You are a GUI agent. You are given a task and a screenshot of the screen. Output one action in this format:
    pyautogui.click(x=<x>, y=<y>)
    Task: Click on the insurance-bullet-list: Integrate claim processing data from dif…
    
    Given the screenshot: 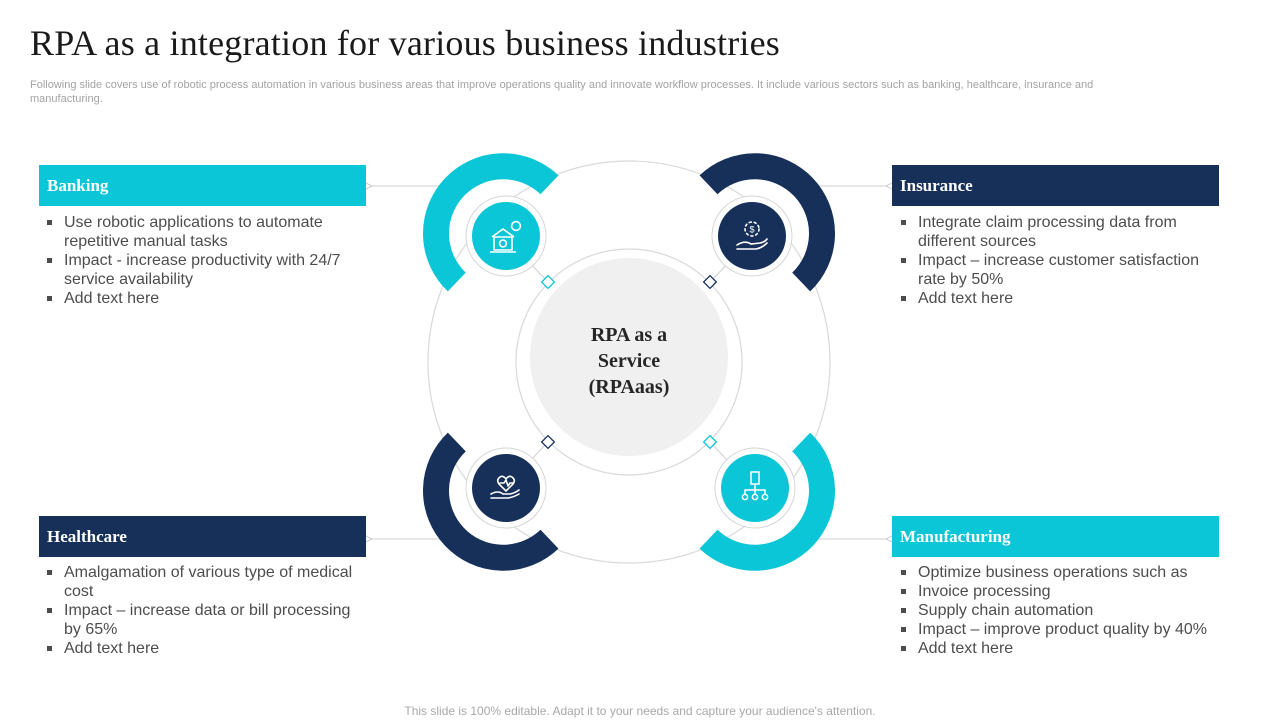 What is the action you would take?
    pyautogui.click(x=1058, y=260)
    